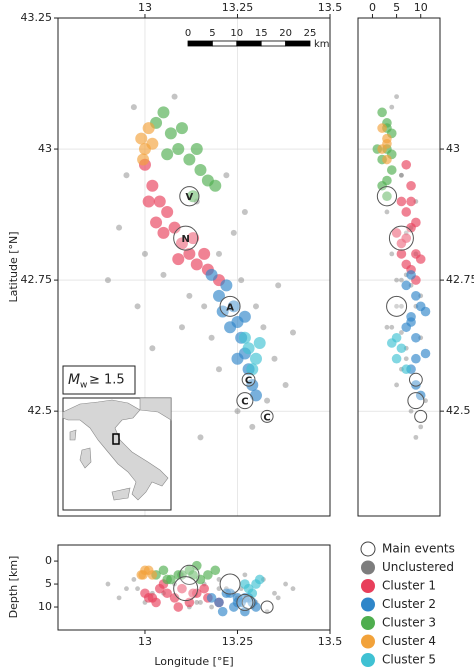 This screenshot has height=671, width=474. What do you see at coordinates (409, 604) in the screenshot?
I see `legend-label: Cluster 2` at bounding box center [409, 604].